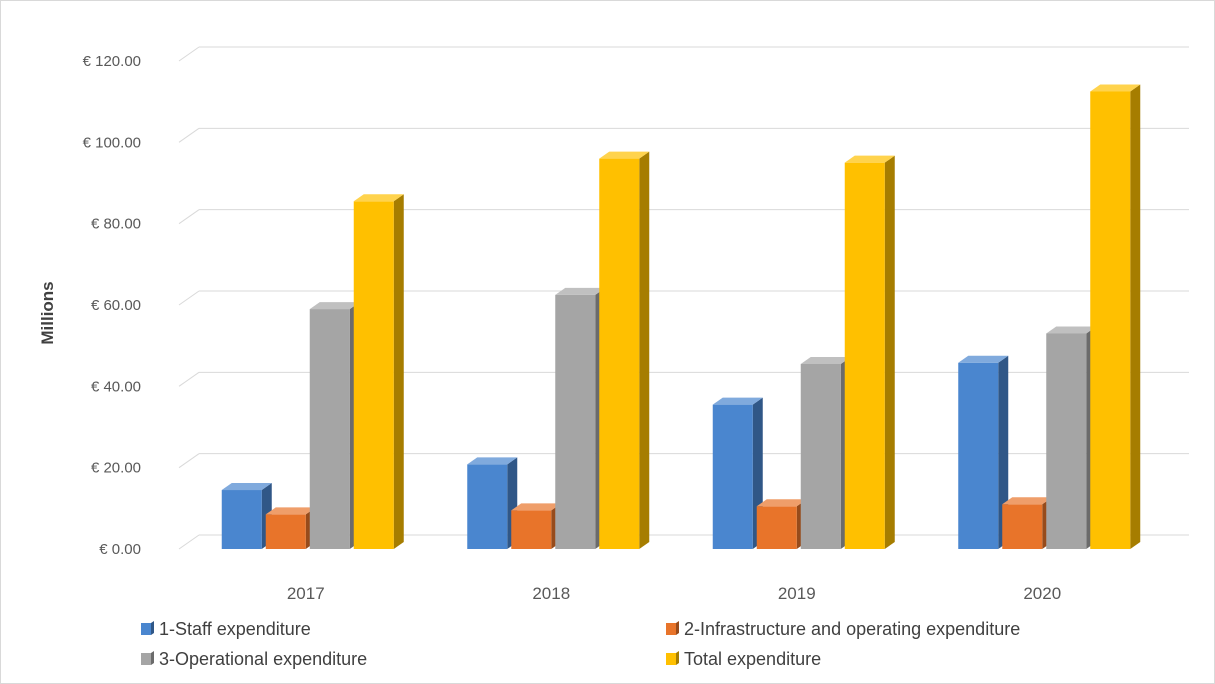  I want to click on legend-item: Total expenditure, so click(743, 659).